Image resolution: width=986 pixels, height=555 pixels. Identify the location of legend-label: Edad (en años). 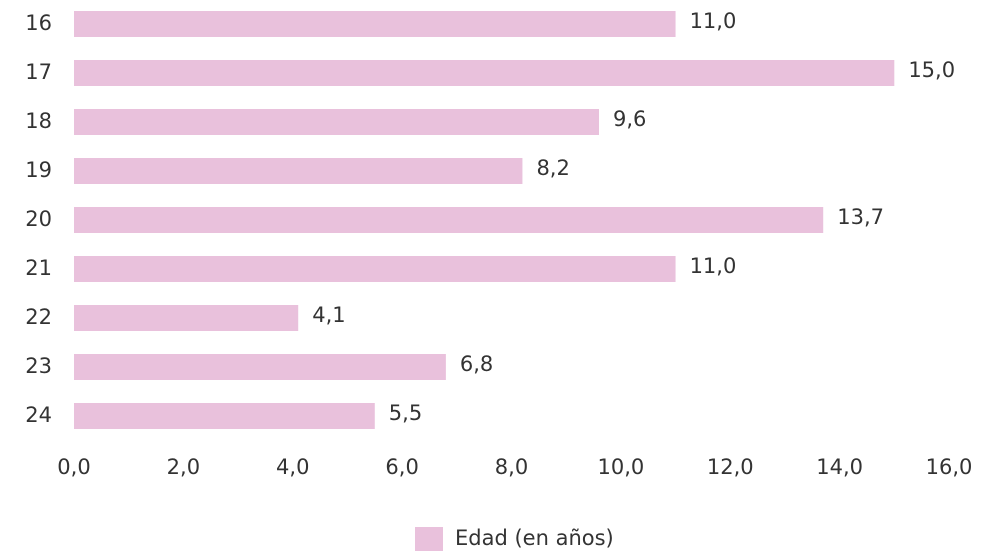
(534, 538).